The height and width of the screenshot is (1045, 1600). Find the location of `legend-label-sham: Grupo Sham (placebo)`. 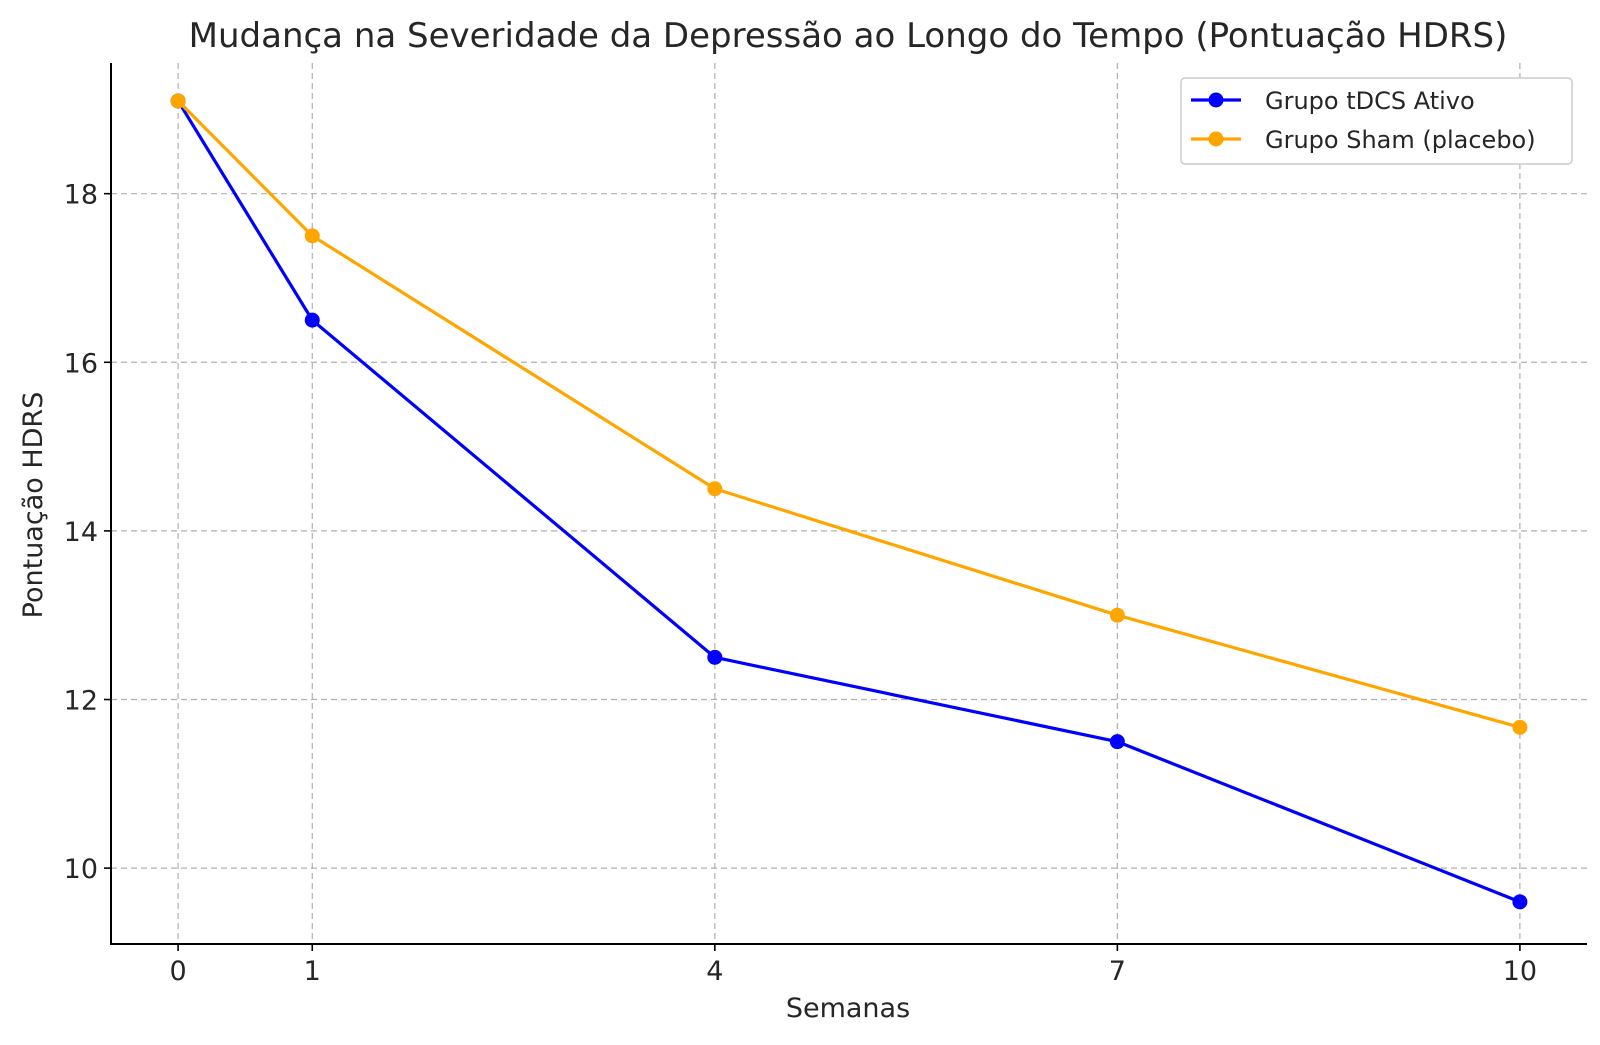

legend-label-sham: Grupo Sham (placebo) is located at coordinates (1400, 140).